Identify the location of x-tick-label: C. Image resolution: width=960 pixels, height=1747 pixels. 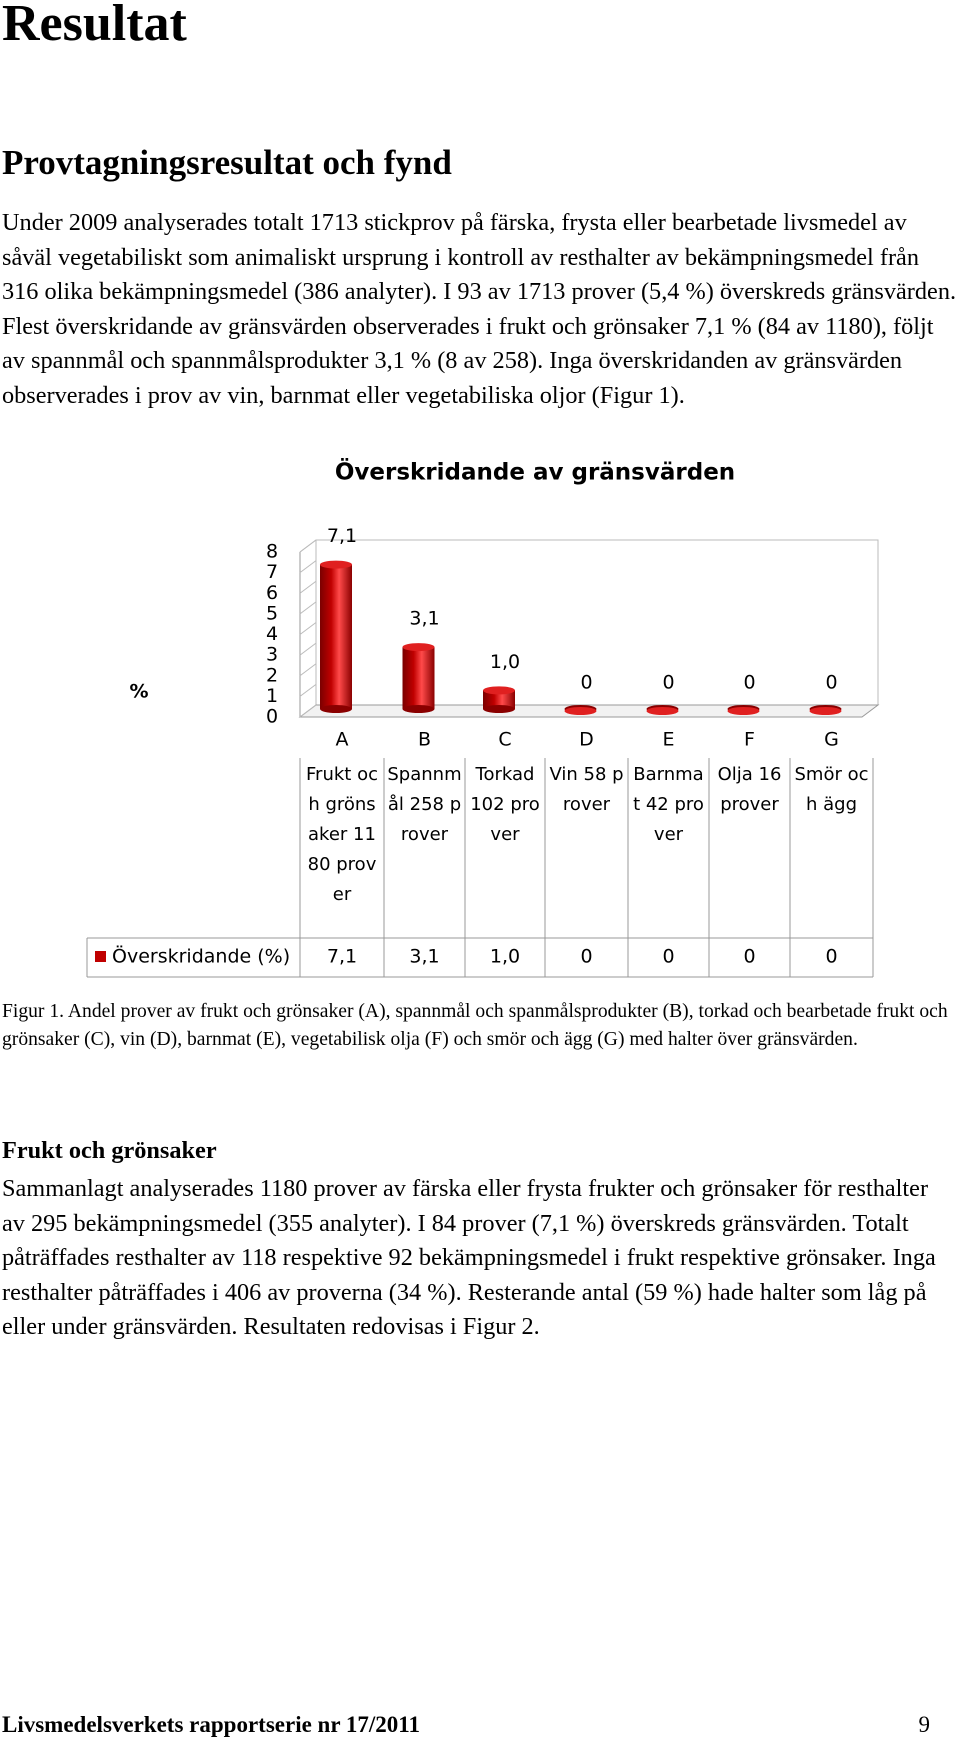
(504, 740).